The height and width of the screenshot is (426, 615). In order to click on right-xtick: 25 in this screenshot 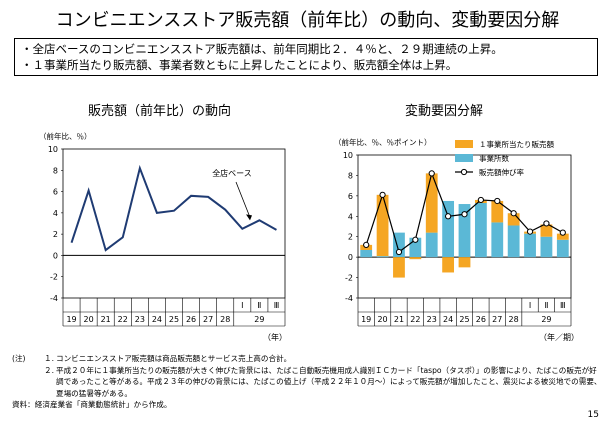, I will do `click(464, 319)`.